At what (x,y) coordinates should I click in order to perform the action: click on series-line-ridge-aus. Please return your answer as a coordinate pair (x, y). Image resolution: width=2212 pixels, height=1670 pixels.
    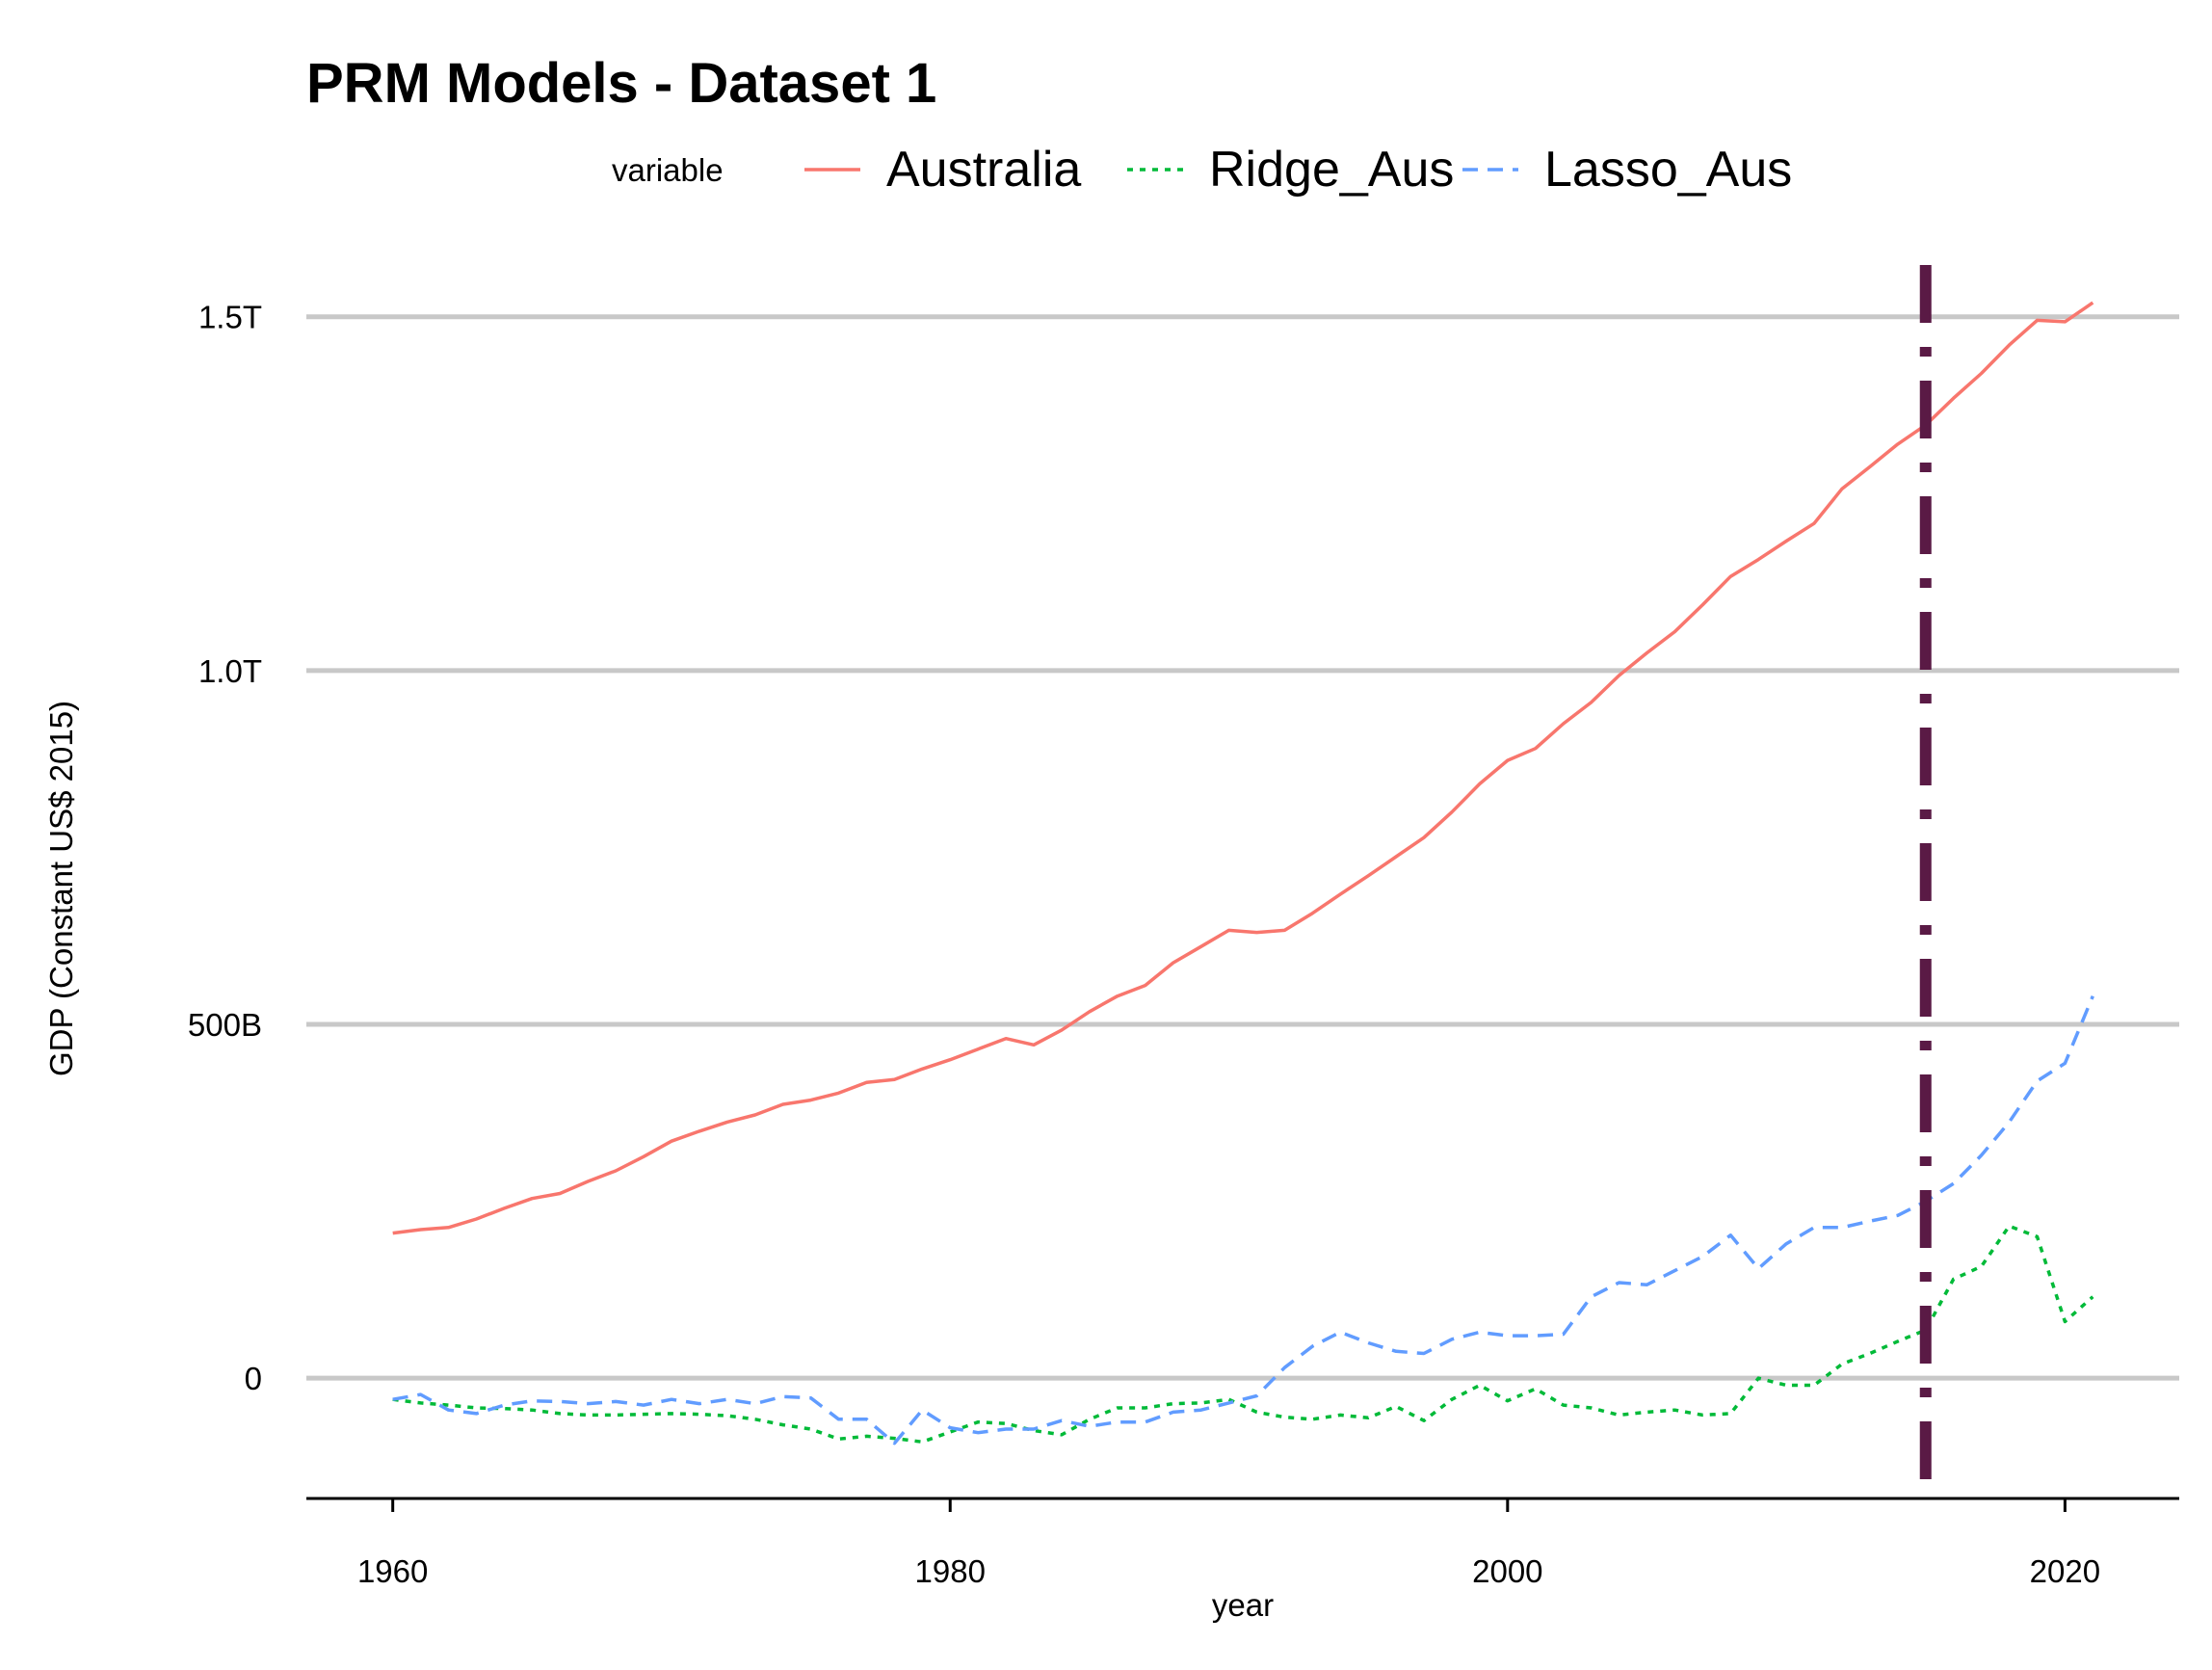
    Looking at the image, I should click on (1243, 1334).